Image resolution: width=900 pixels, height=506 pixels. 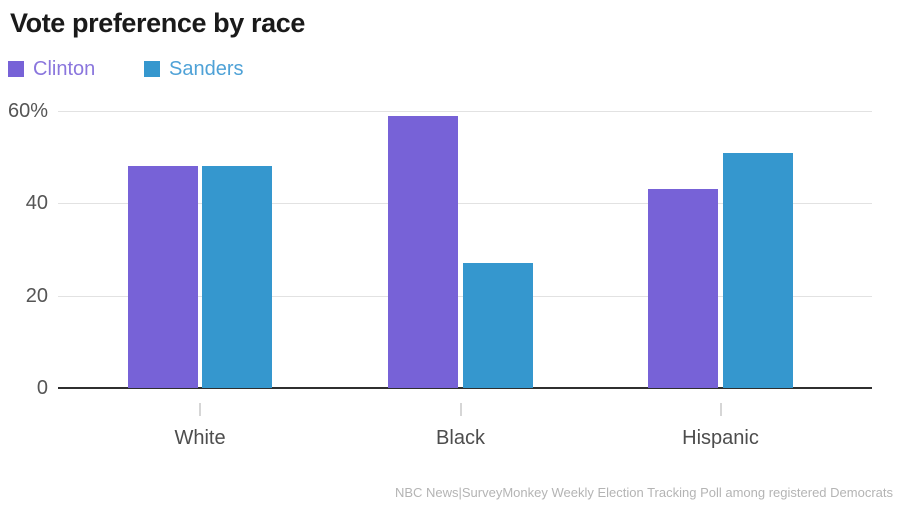 What do you see at coordinates (720, 438) in the screenshot?
I see `x-axis-label-hispanic: Hispanic` at bounding box center [720, 438].